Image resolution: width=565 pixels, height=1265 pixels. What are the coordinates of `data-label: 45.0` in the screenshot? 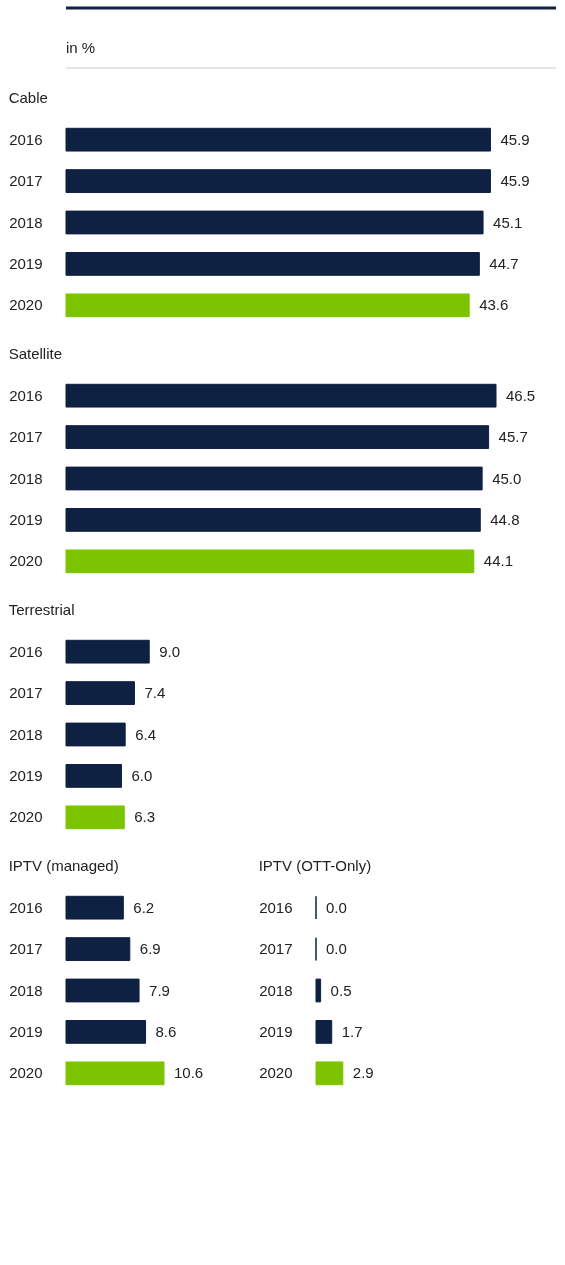 It's located at (507, 478).